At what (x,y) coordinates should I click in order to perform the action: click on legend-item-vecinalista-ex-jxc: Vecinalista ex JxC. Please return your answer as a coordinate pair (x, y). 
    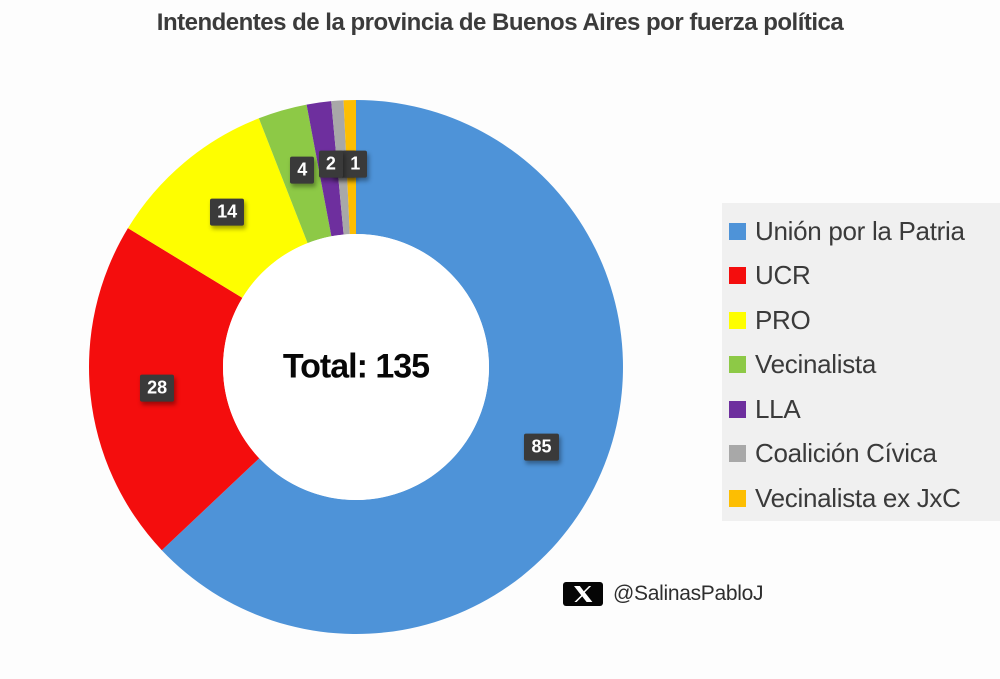
    Looking at the image, I should click on (864, 498).